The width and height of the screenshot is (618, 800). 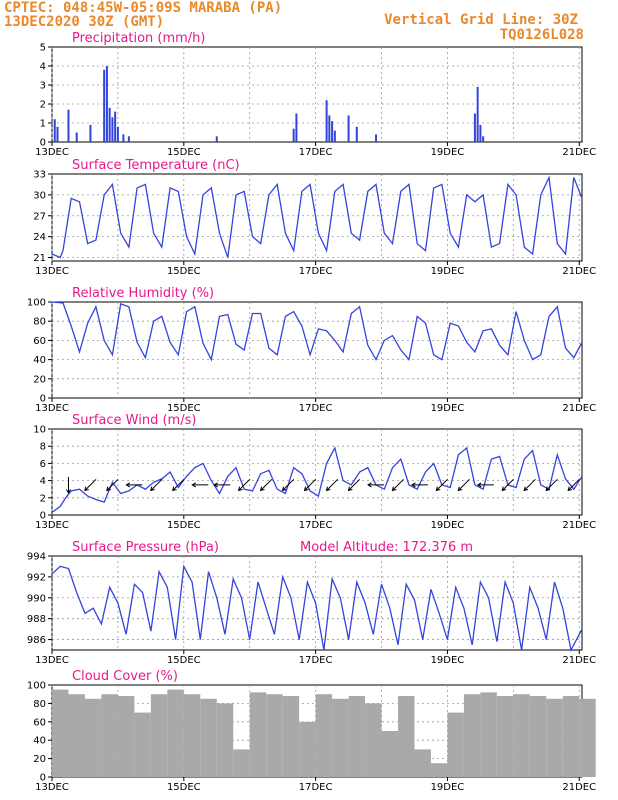 What do you see at coordinates (52, 271) in the screenshot?
I see `temperature-xtick-label: 13DEC` at bounding box center [52, 271].